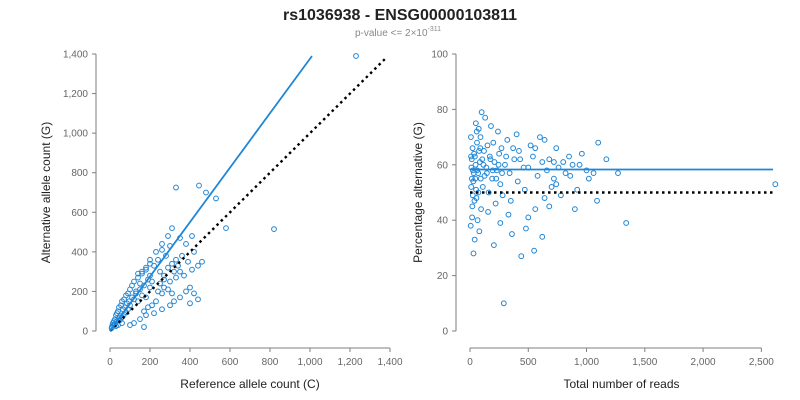 This screenshot has height=400, width=800. Describe the element at coordinates (445, 332) in the screenshot. I see `y-tick-label: 0` at that location.